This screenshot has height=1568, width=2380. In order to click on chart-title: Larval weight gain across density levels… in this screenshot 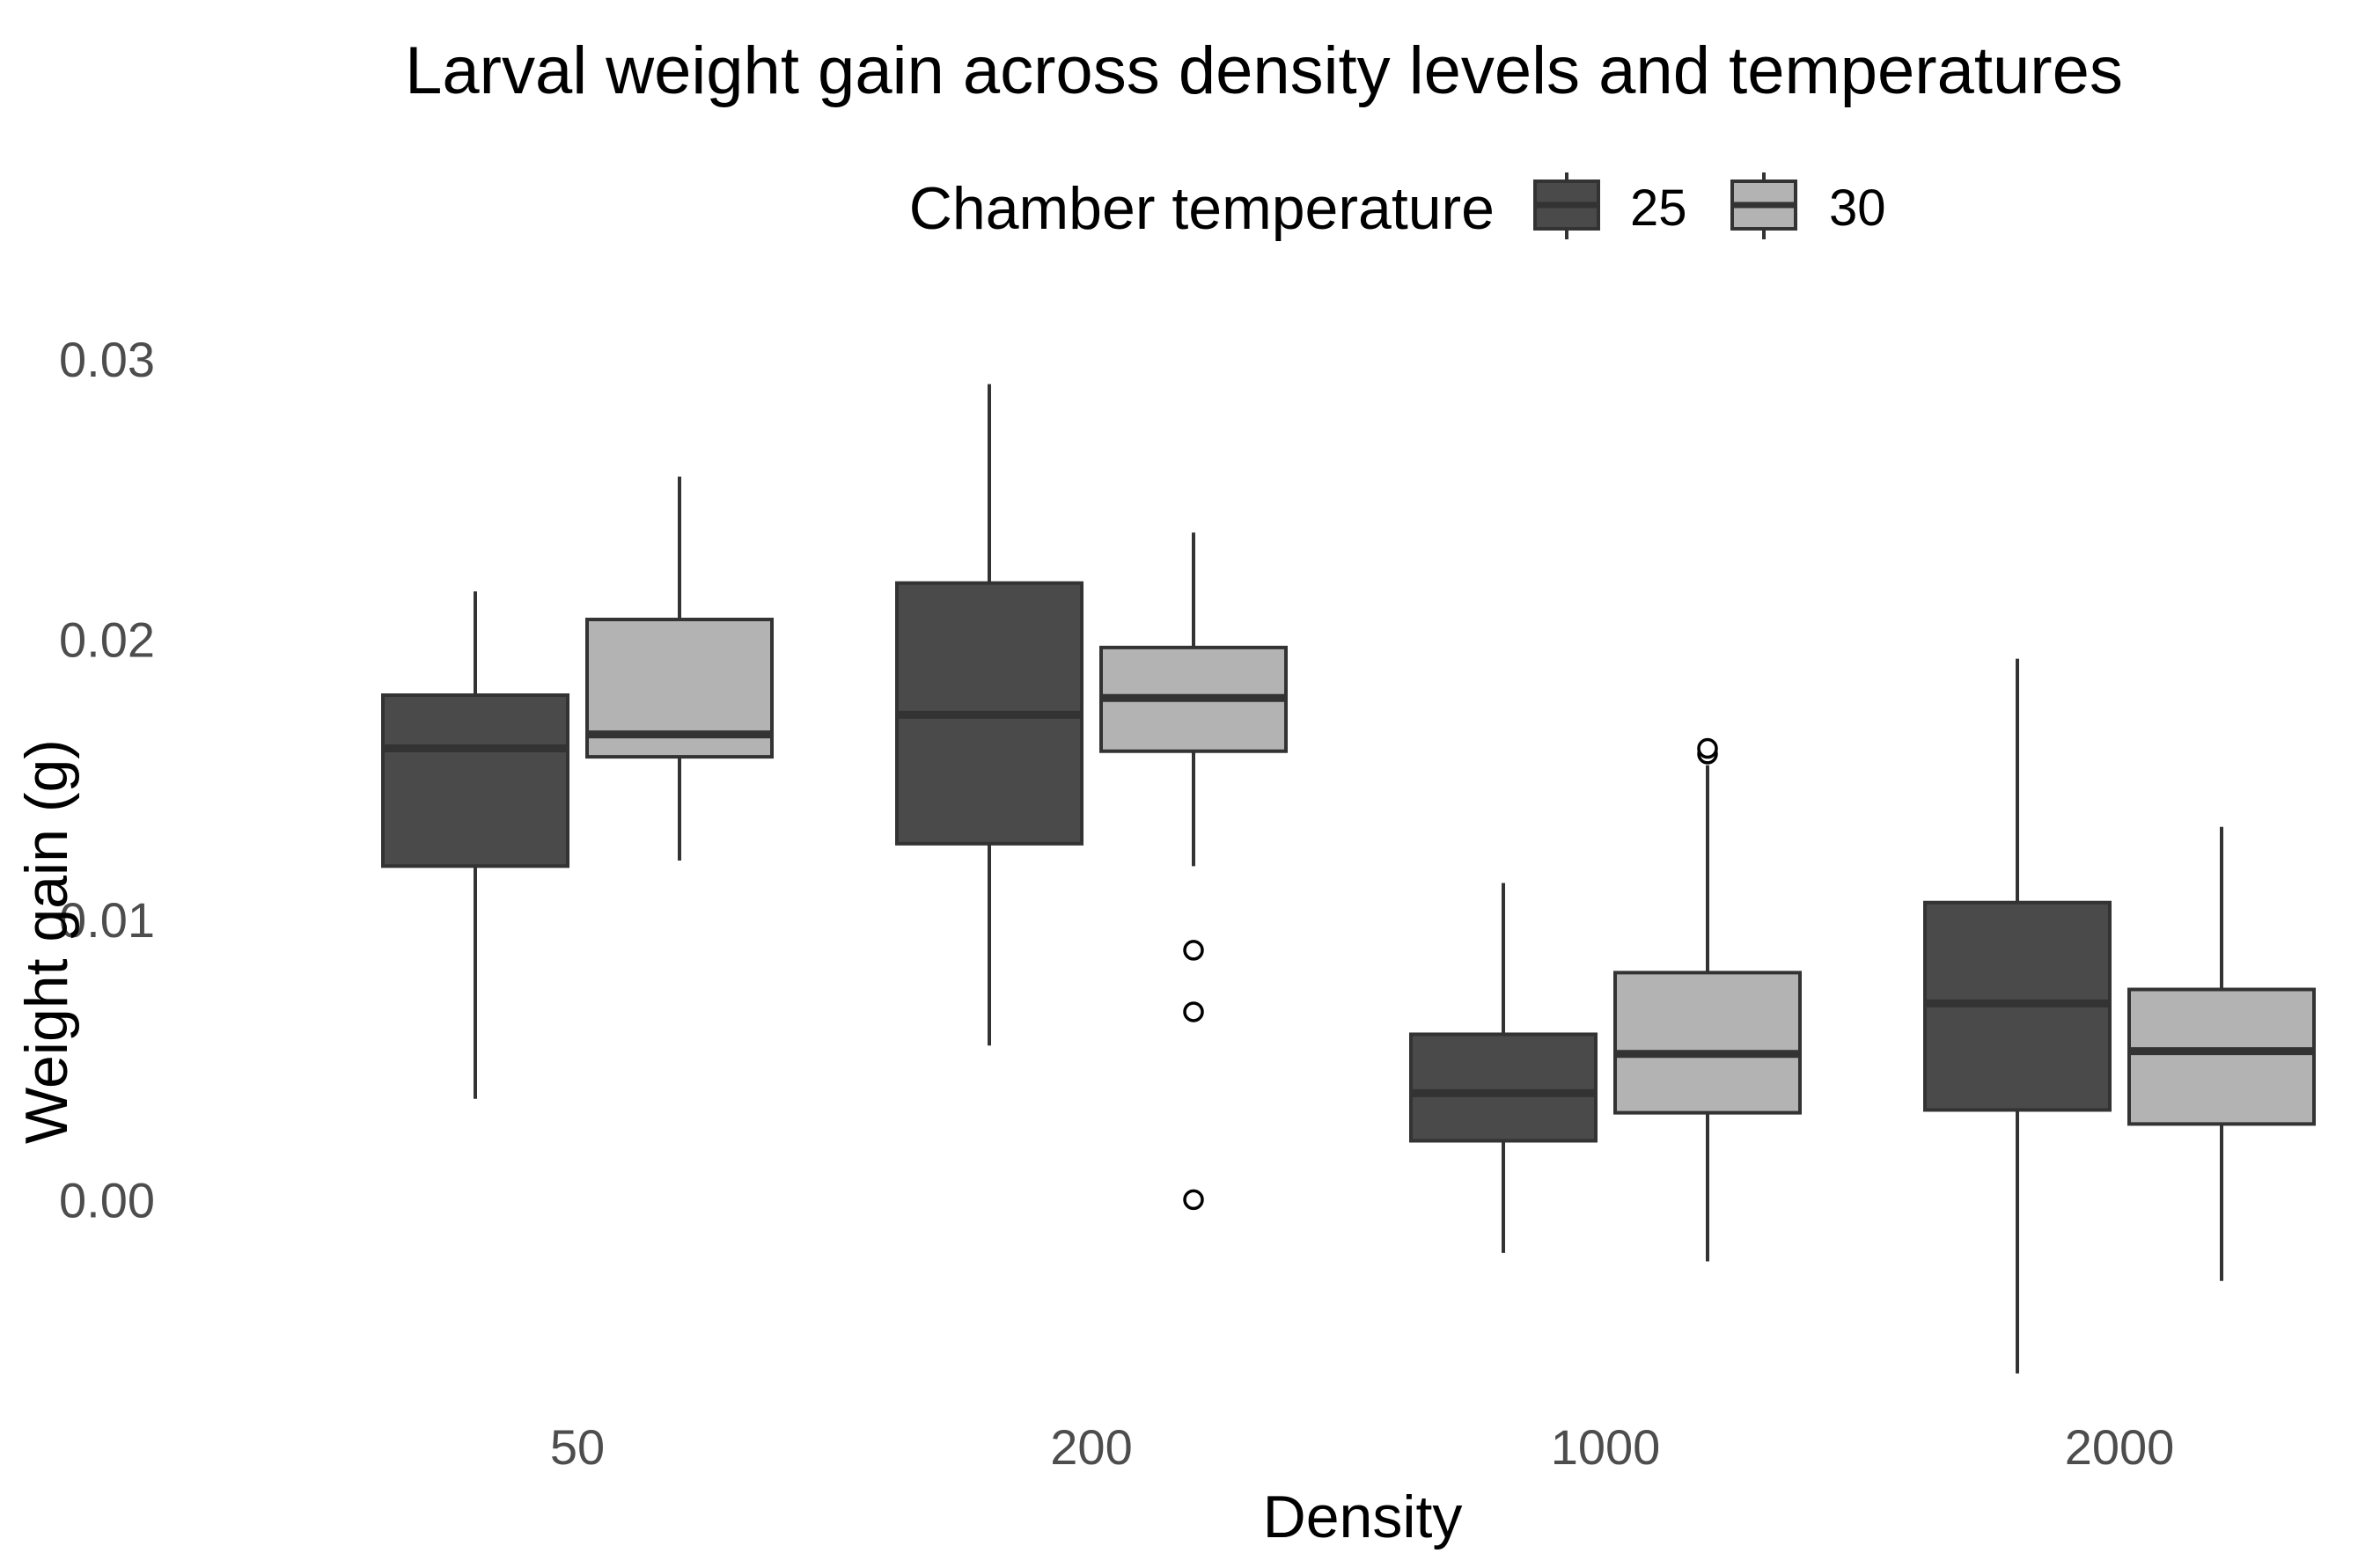, I will do `click(1264, 70)`.